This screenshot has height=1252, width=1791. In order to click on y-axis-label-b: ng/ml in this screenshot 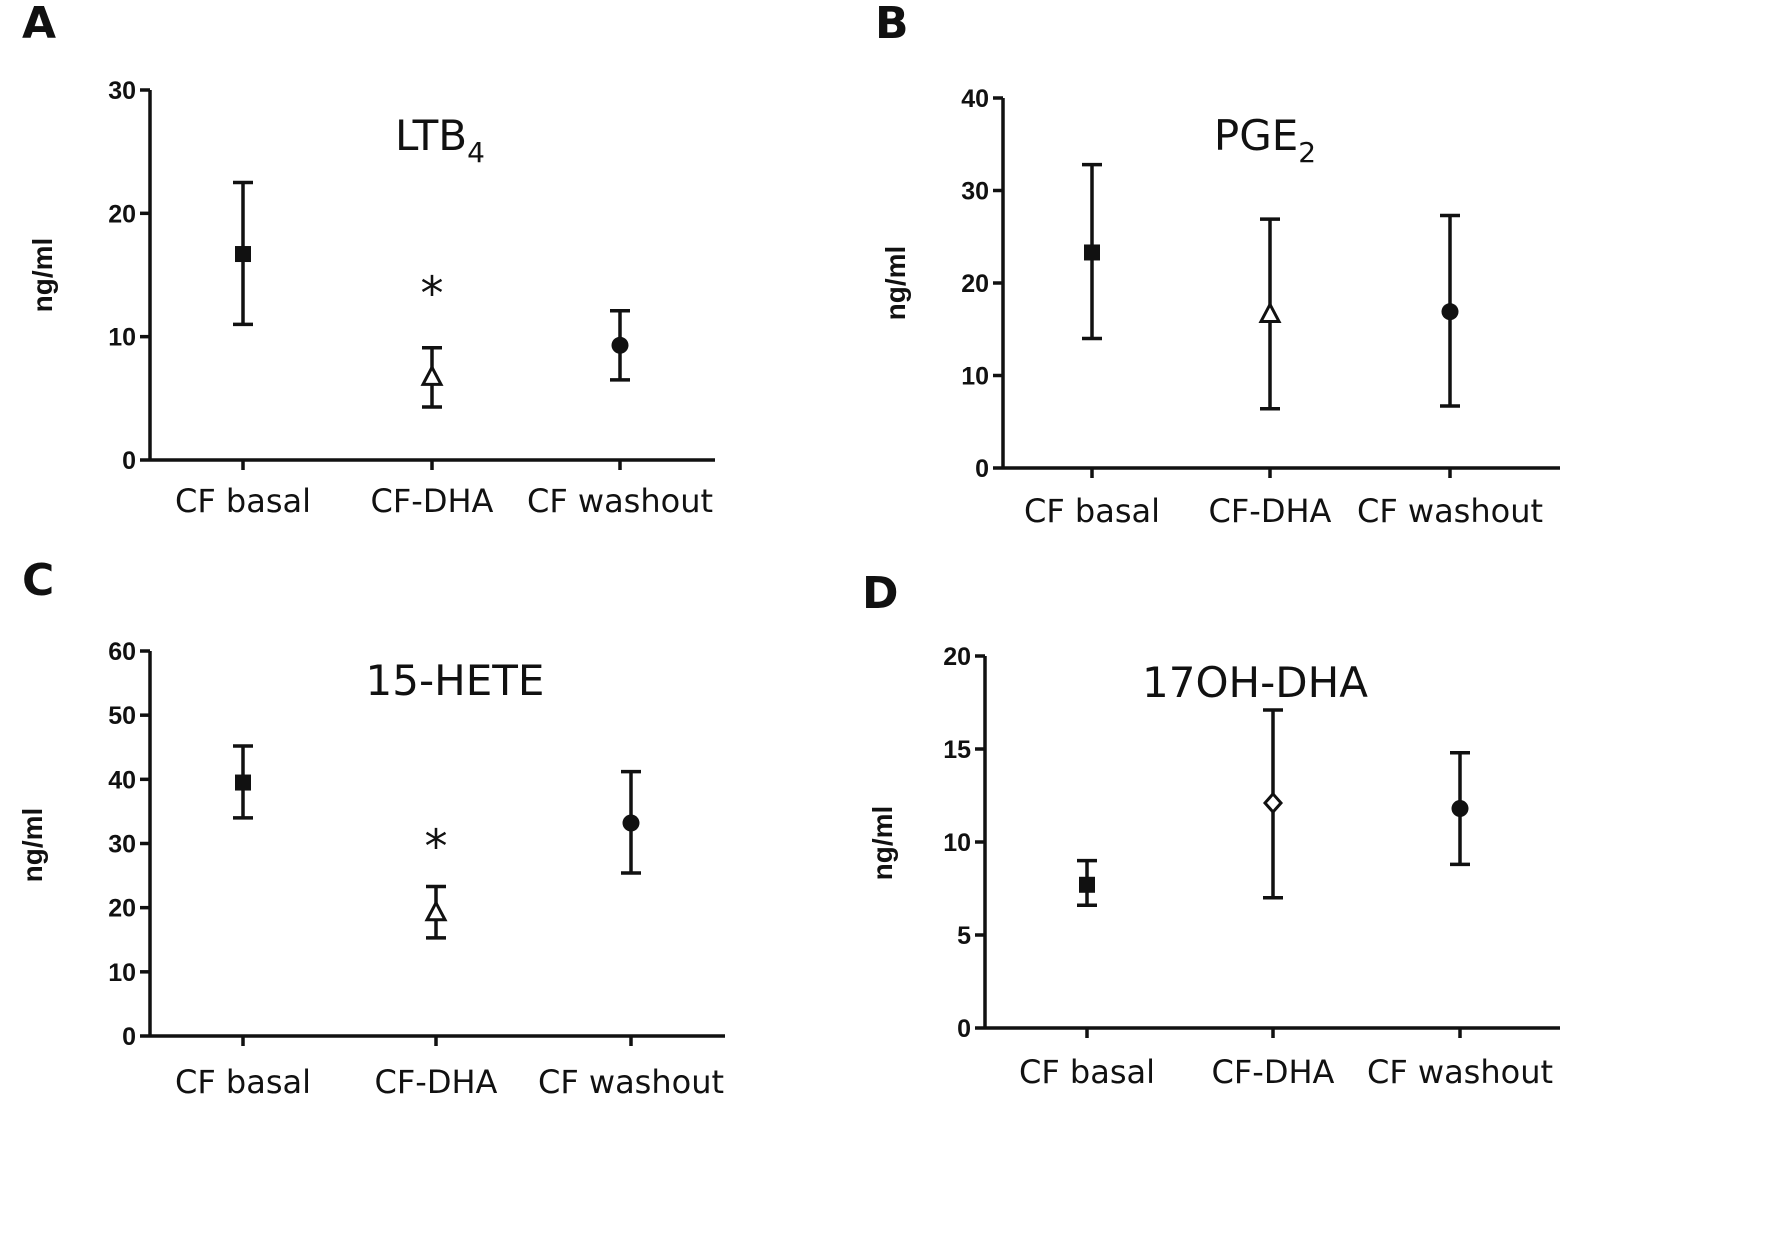, I will do `click(895, 283)`.